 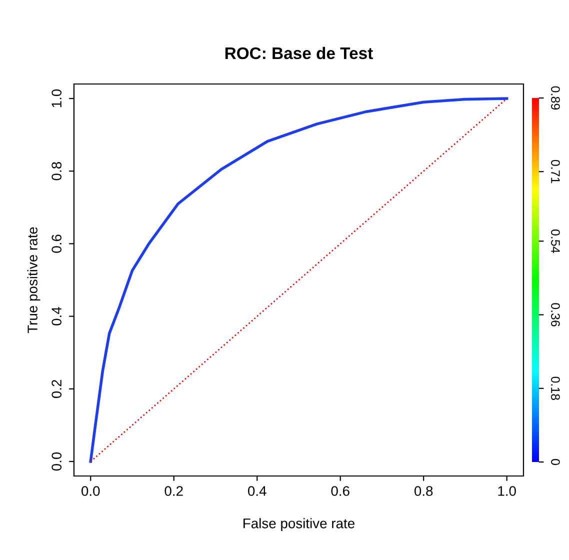 I want to click on x-tick-label: 0.2, so click(x=173, y=491).